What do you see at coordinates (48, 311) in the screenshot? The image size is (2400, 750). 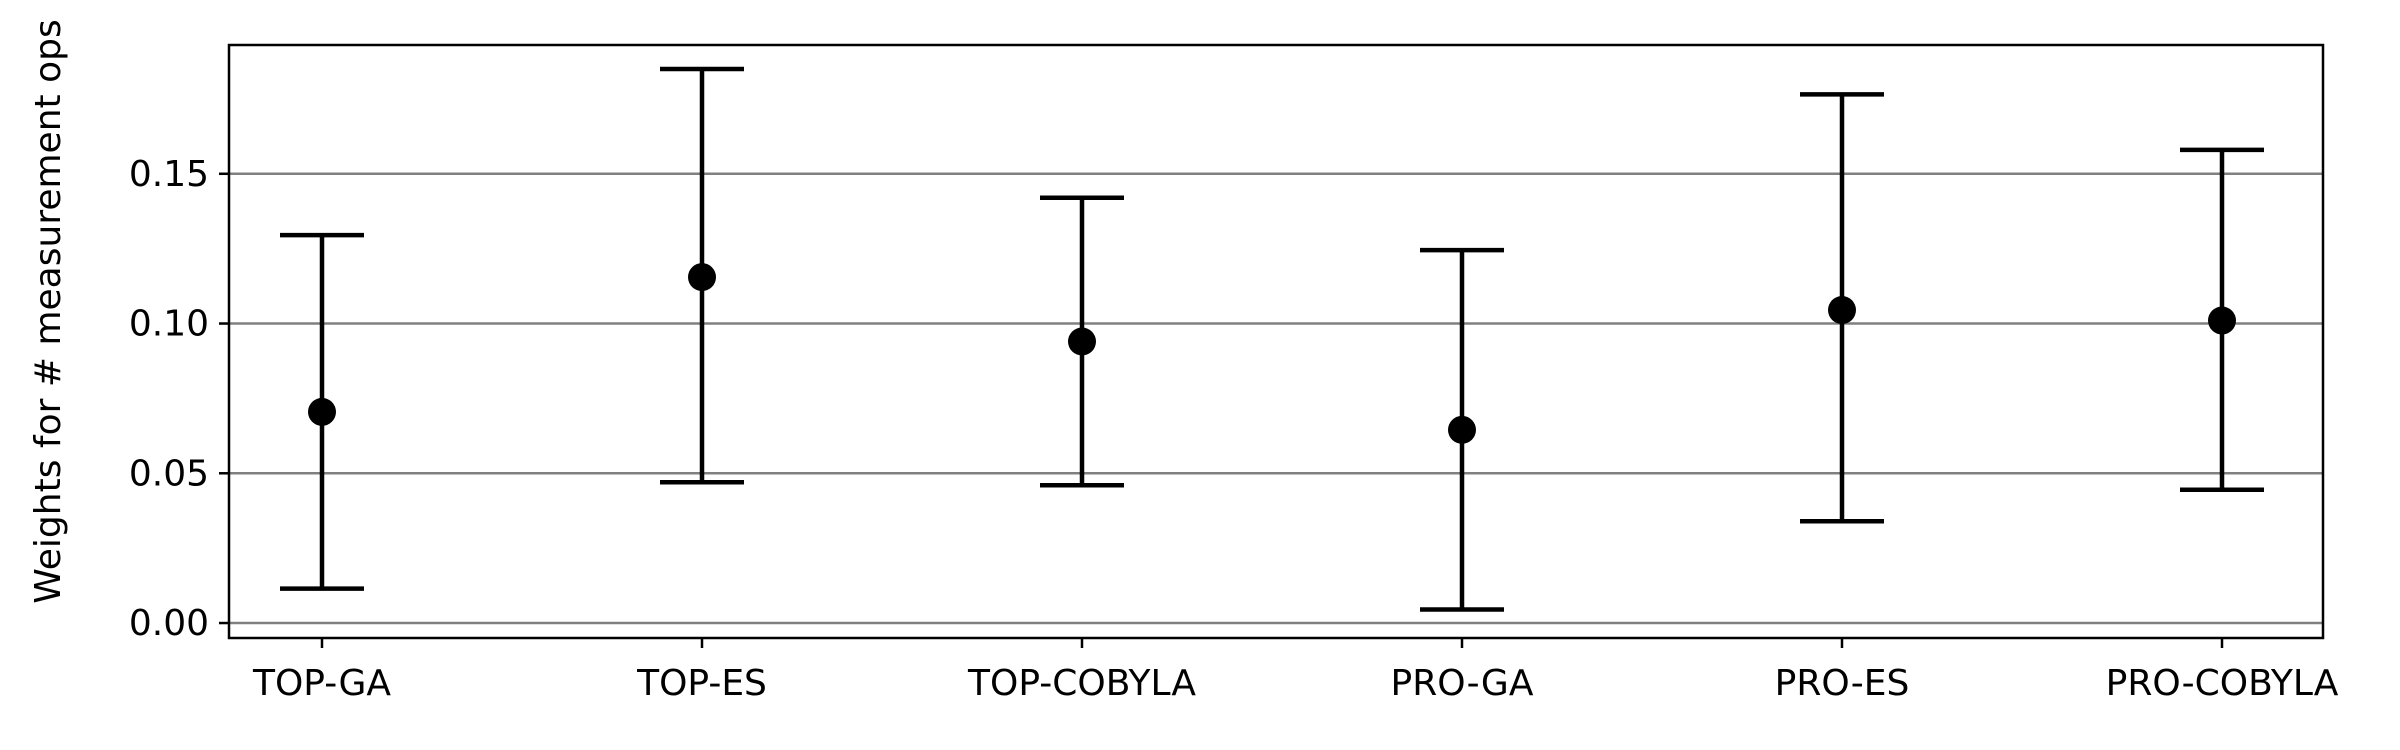 I see `y-axis-label: Weights for # measurement ops` at bounding box center [48, 311].